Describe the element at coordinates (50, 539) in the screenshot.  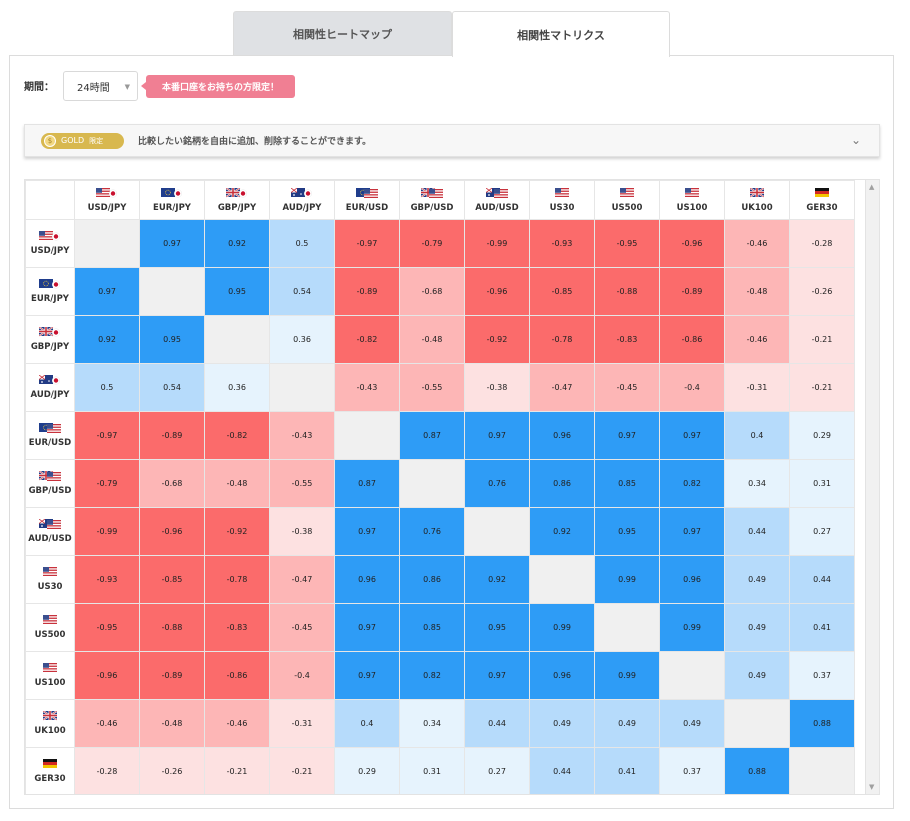
I see `row-header-label: AUD/USD` at that location.